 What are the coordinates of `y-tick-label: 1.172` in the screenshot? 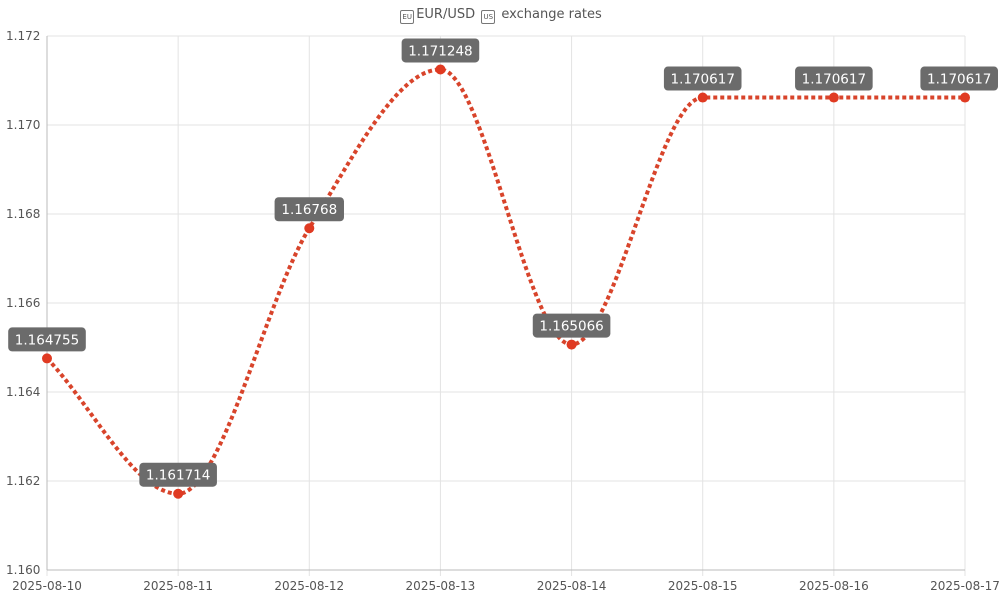 It's located at (23, 36).